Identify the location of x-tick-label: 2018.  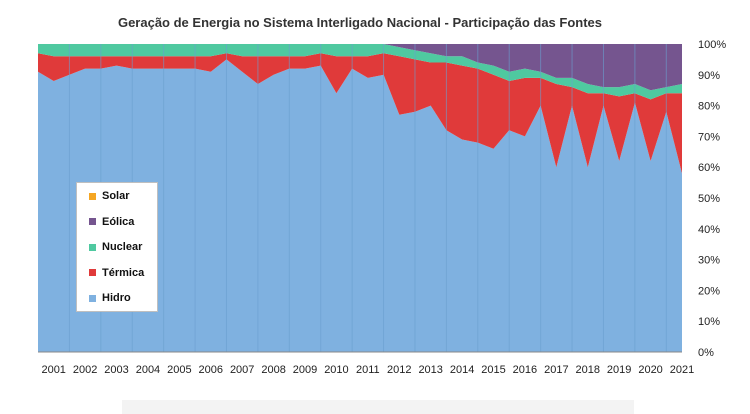
(588, 370).